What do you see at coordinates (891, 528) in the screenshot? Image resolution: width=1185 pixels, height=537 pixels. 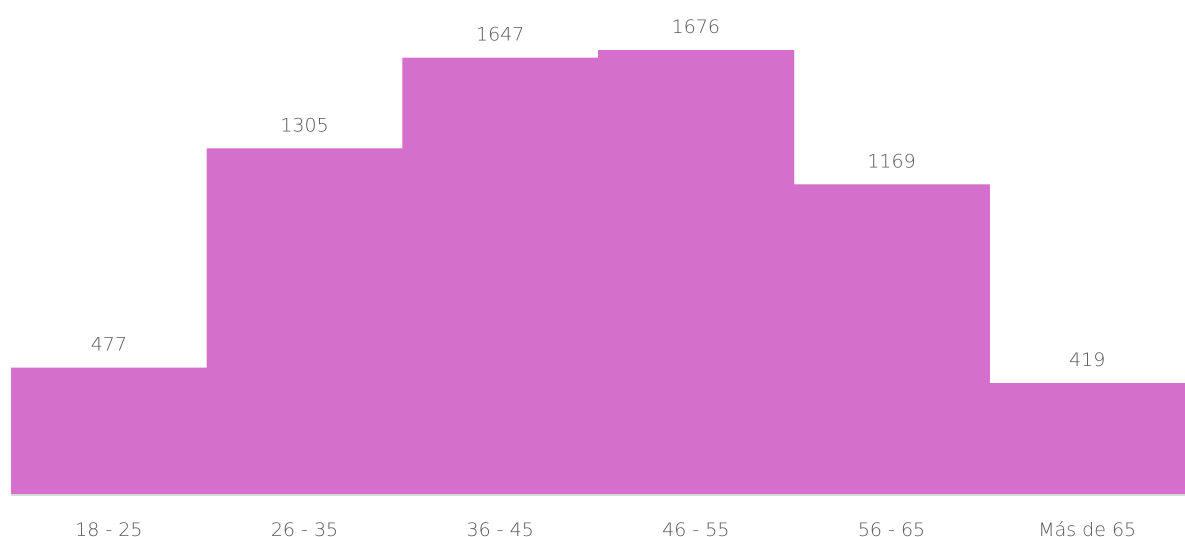 I see `x-tick-label-4: 56 - 65` at bounding box center [891, 528].